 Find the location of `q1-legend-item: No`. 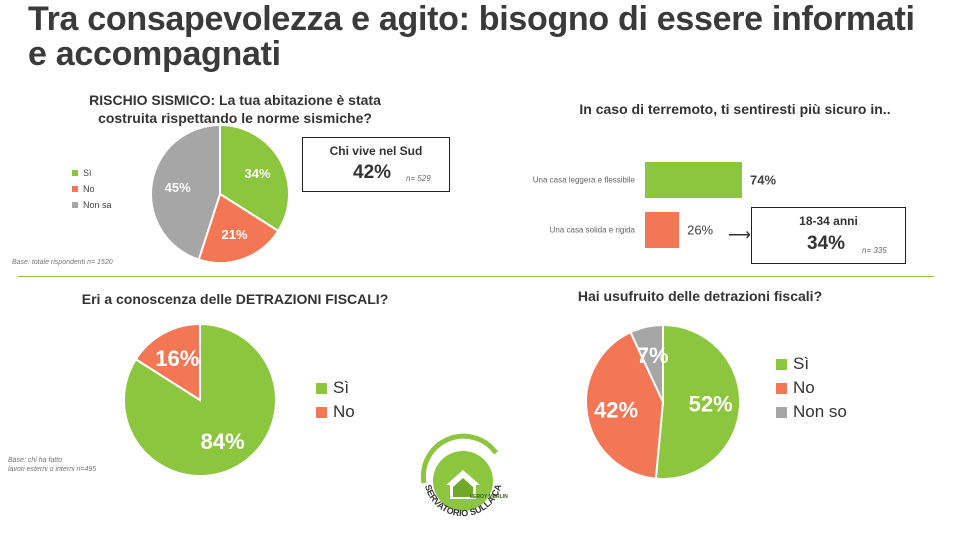

q1-legend-item: No is located at coordinates (92, 189).